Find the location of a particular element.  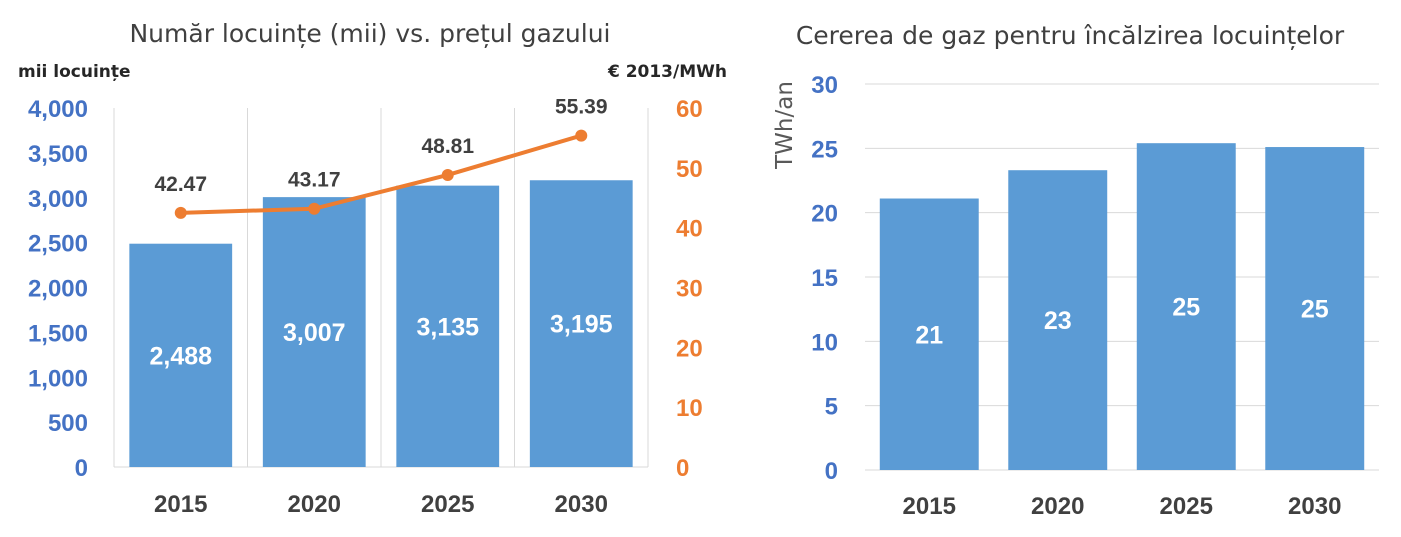

chart-1-right-tick-label: 30 is located at coordinates (689, 289).